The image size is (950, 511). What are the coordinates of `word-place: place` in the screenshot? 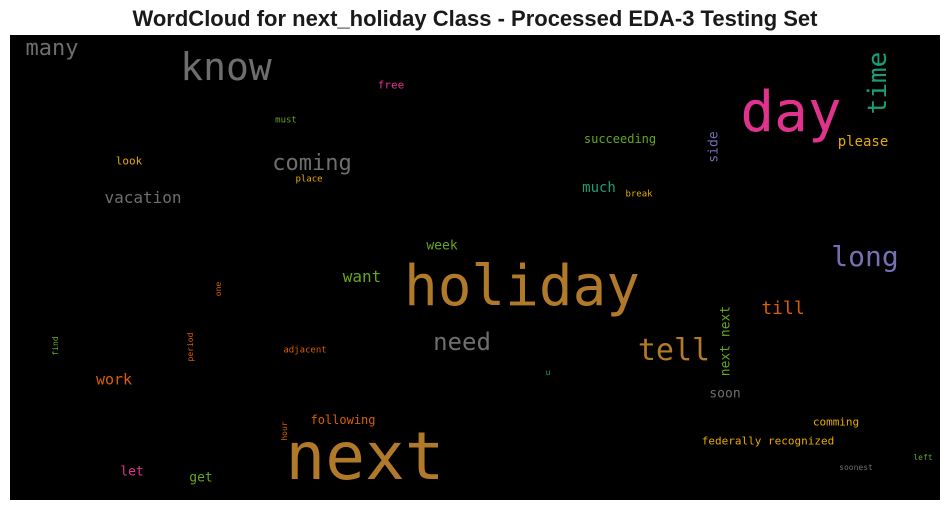 It's located at (309, 179).